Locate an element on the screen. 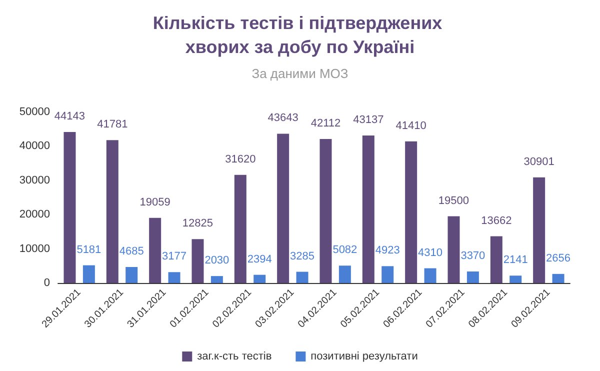 The height and width of the screenshot is (371, 600). data-label: 31620 is located at coordinates (240, 159).